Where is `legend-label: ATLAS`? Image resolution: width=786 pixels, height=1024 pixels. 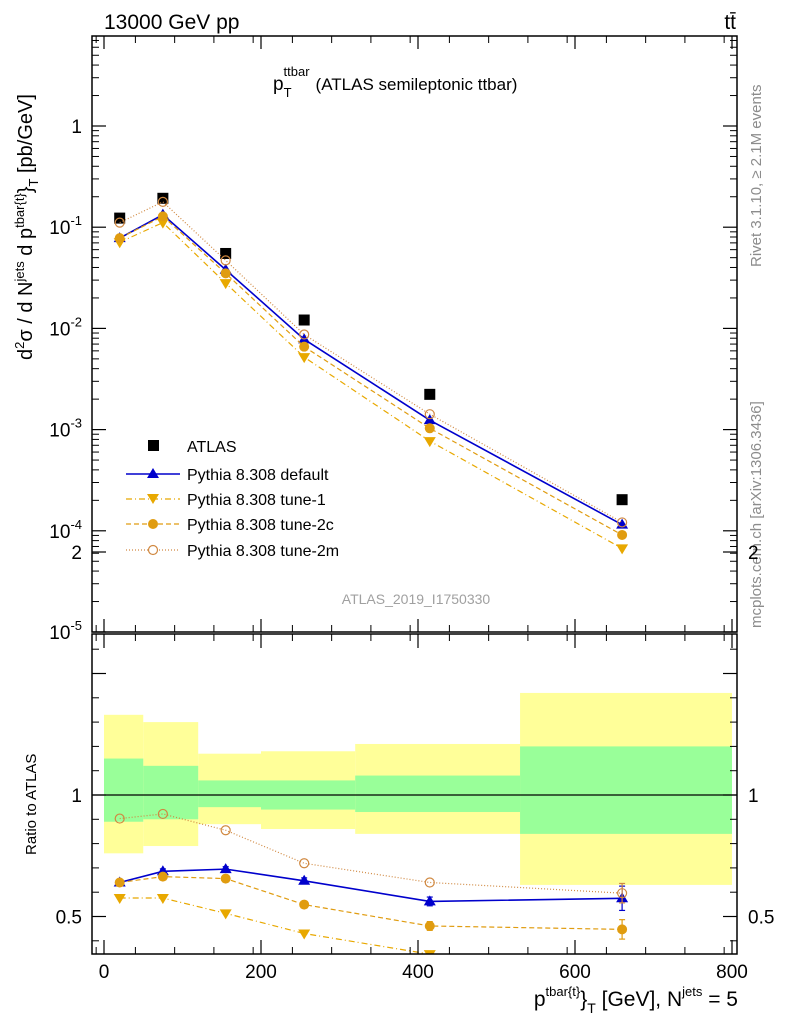
legend-label: ATLAS is located at coordinates (212, 447).